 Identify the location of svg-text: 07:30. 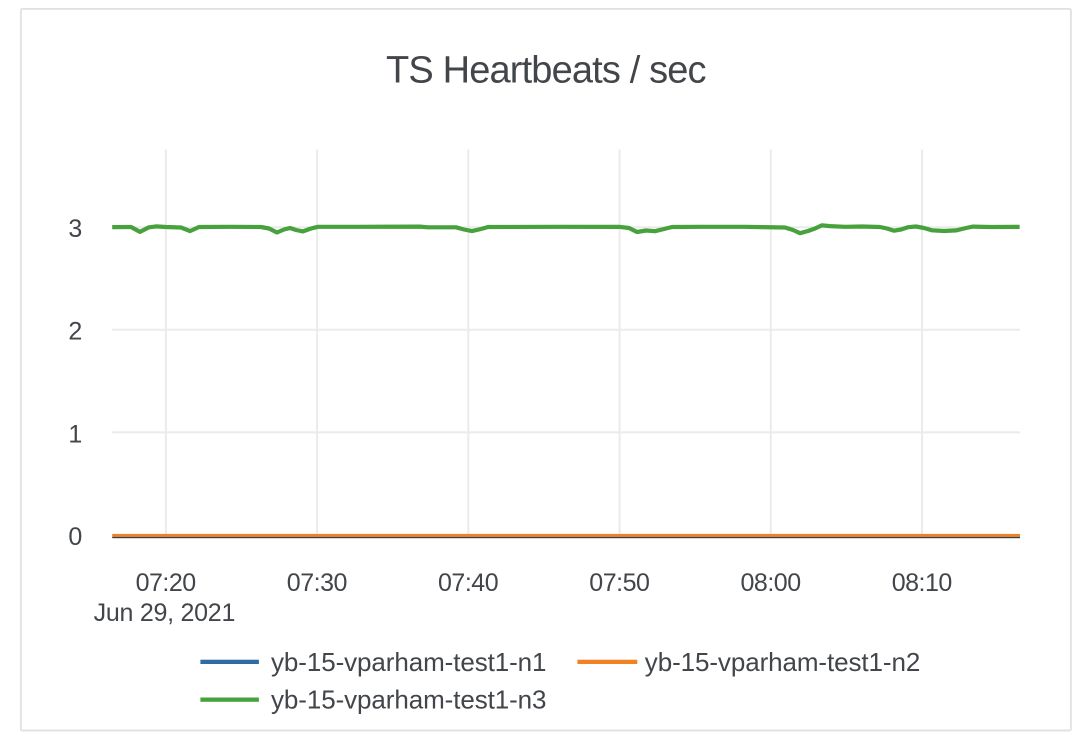
(317, 583).